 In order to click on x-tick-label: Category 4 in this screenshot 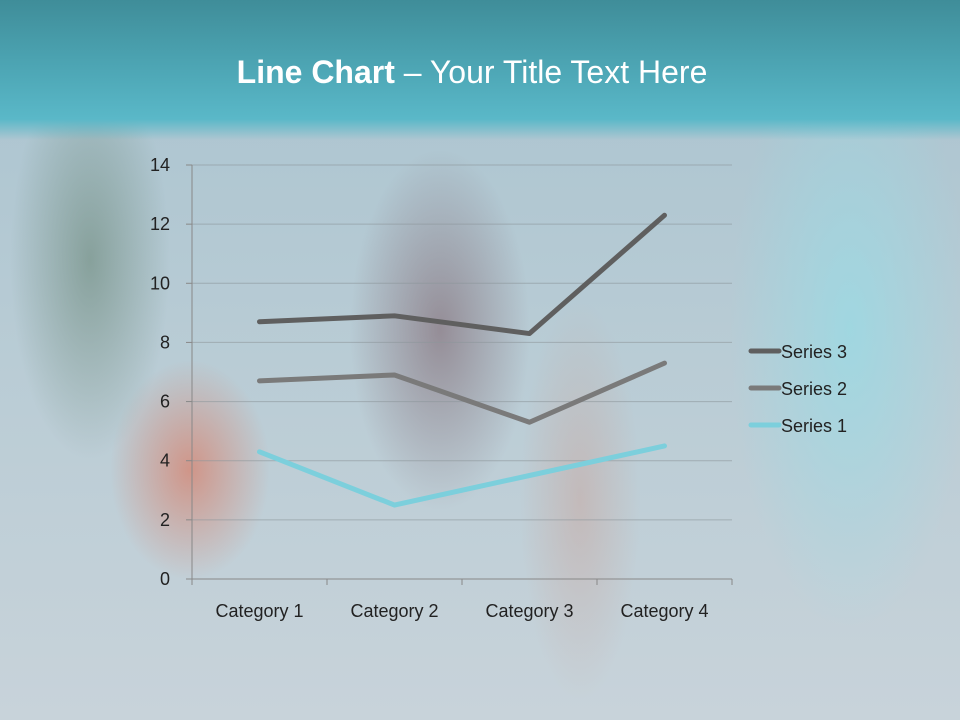, I will do `click(664, 611)`.